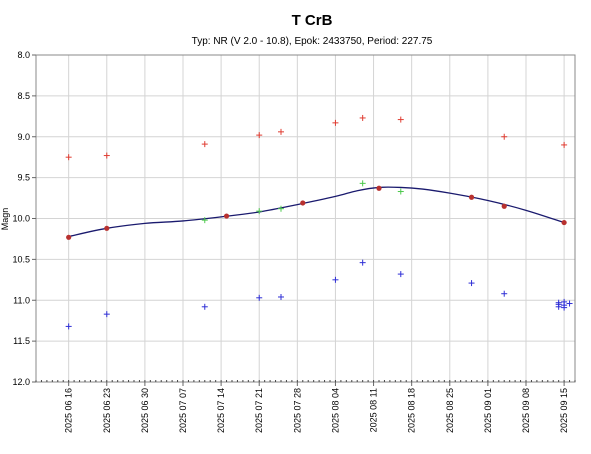 Image resolution: width=591 pixels, height=454 pixels. I want to click on y-tick-label: 10.0, so click(21, 219).